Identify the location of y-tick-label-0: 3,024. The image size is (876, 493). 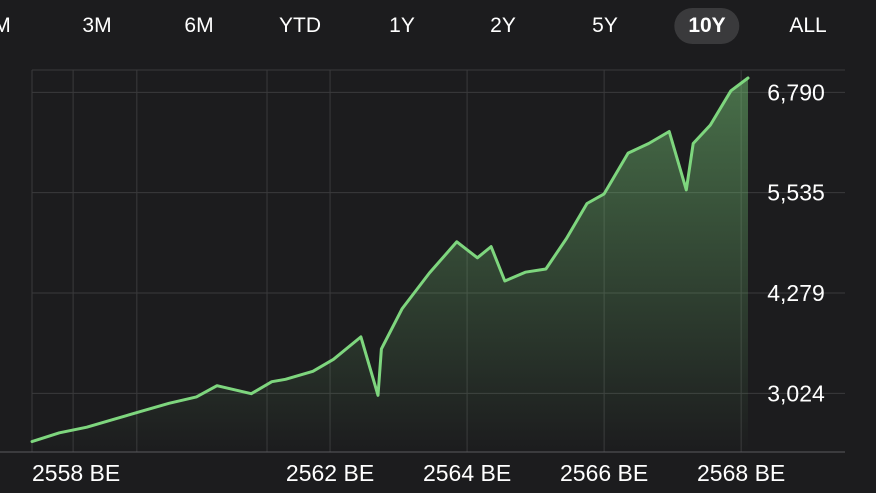
(796, 393).